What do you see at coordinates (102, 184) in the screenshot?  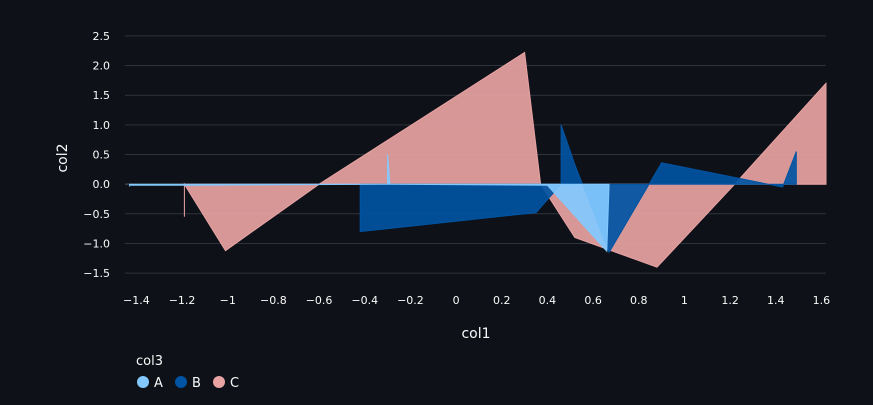 I see `y-tick-label: 0.0` at bounding box center [102, 184].